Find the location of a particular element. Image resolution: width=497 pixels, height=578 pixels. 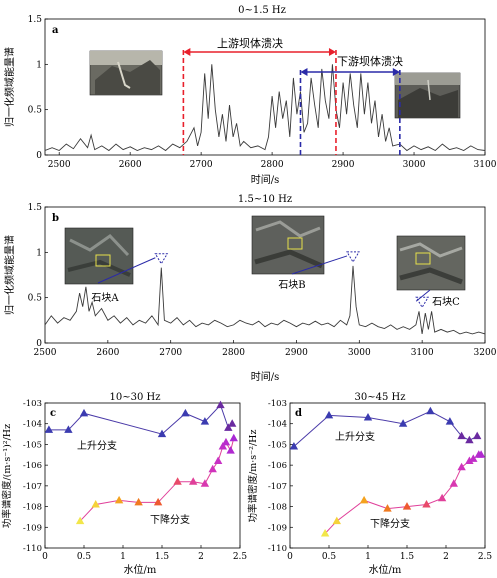

panel-b-event-markers is located at coordinates (264, 280).